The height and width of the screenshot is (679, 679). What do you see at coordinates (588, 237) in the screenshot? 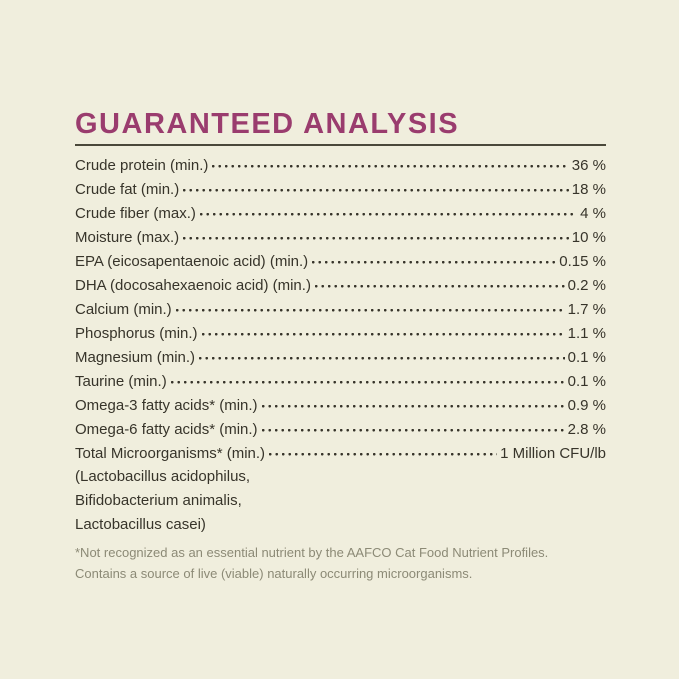
I see `nutrient-value: 10 %` at bounding box center [588, 237].